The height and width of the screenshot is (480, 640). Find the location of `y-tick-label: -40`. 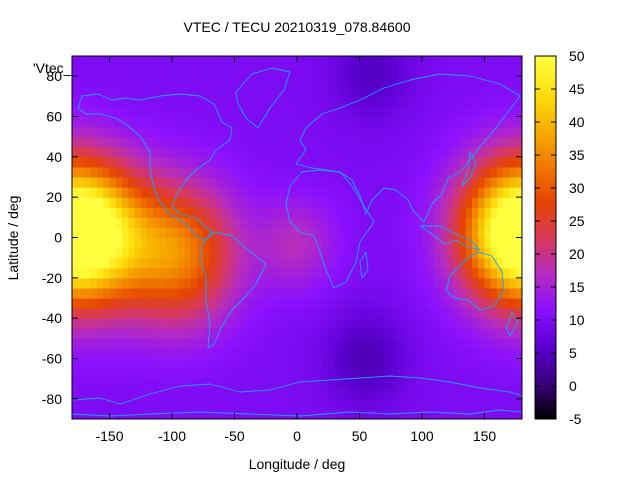

y-tick-label: -40 is located at coordinates (52, 318).